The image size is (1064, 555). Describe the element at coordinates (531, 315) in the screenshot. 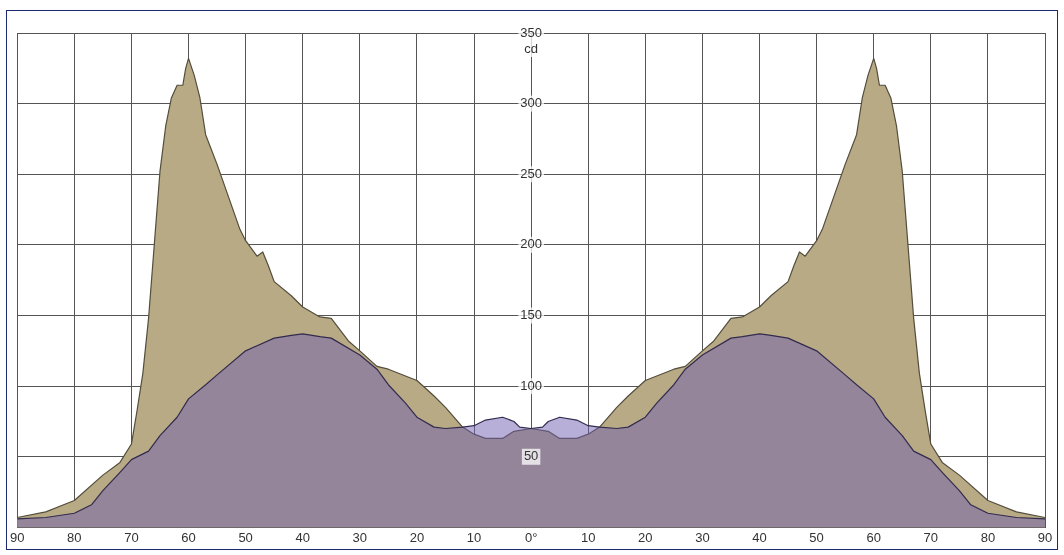

I see `y-tick-label: 150` at that location.